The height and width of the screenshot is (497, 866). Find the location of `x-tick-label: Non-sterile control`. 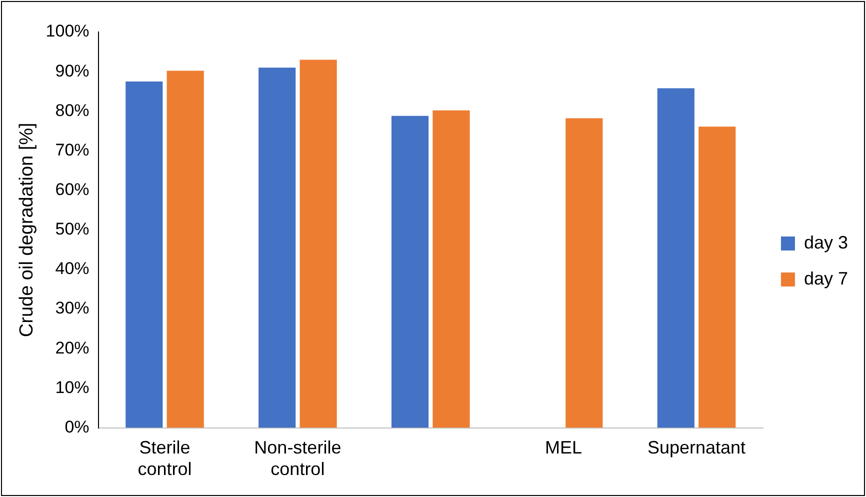

x-tick-label: Non-sterile control is located at coordinates (298, 459).